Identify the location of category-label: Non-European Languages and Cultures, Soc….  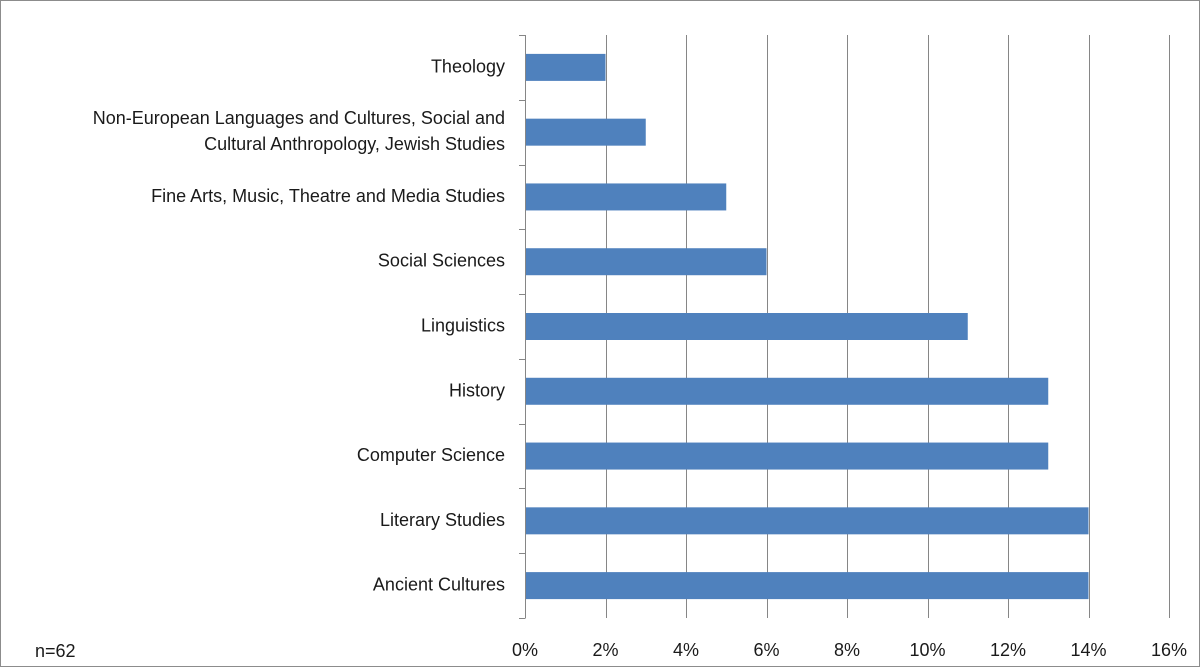
(299, 131).